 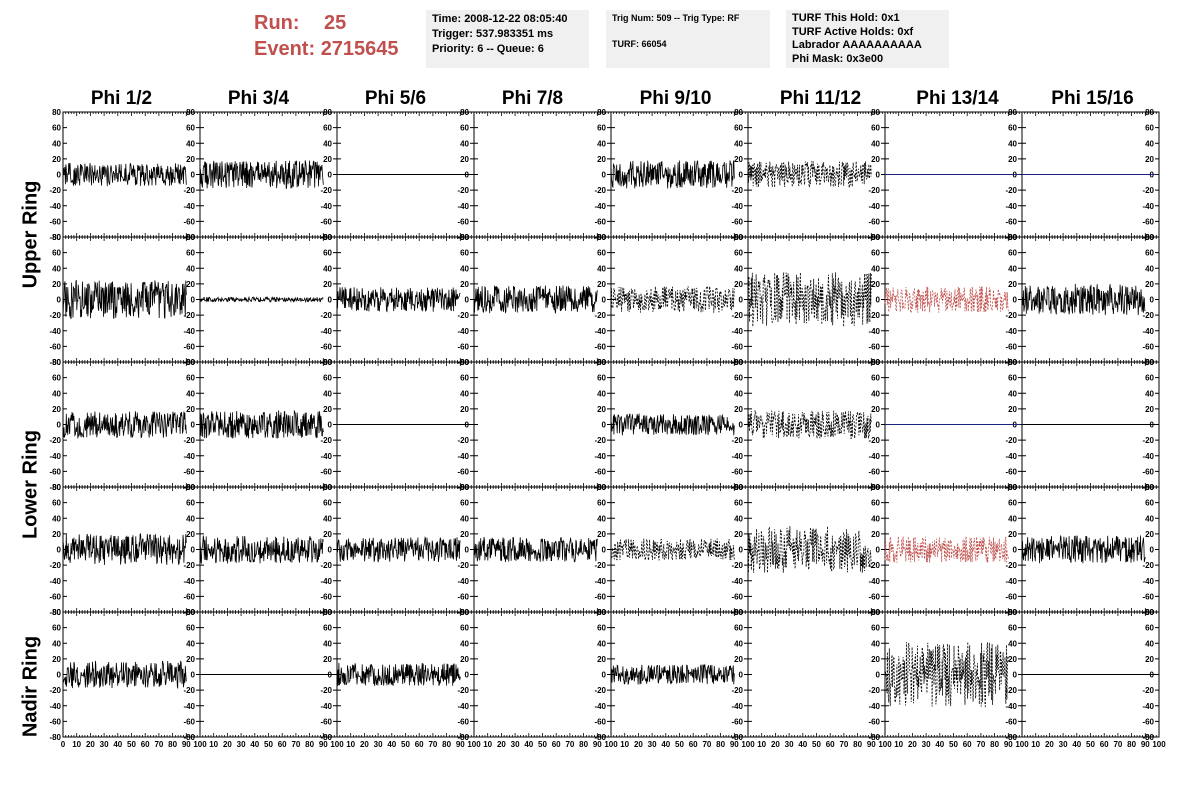 I want to click on panel-frame, so click(x=816, y=424).